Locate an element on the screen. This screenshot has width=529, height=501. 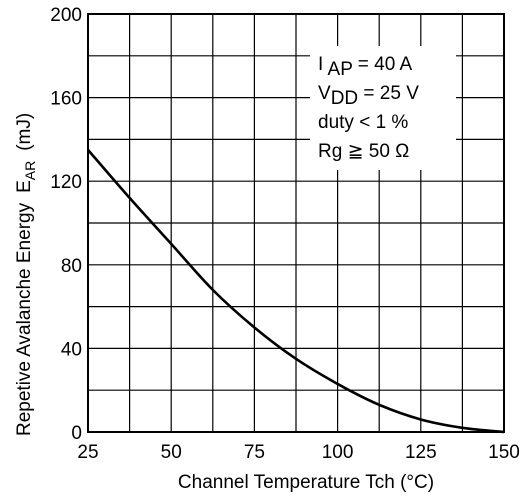
annotation-line: duty < 1 % is located at coordinates (363, 122).